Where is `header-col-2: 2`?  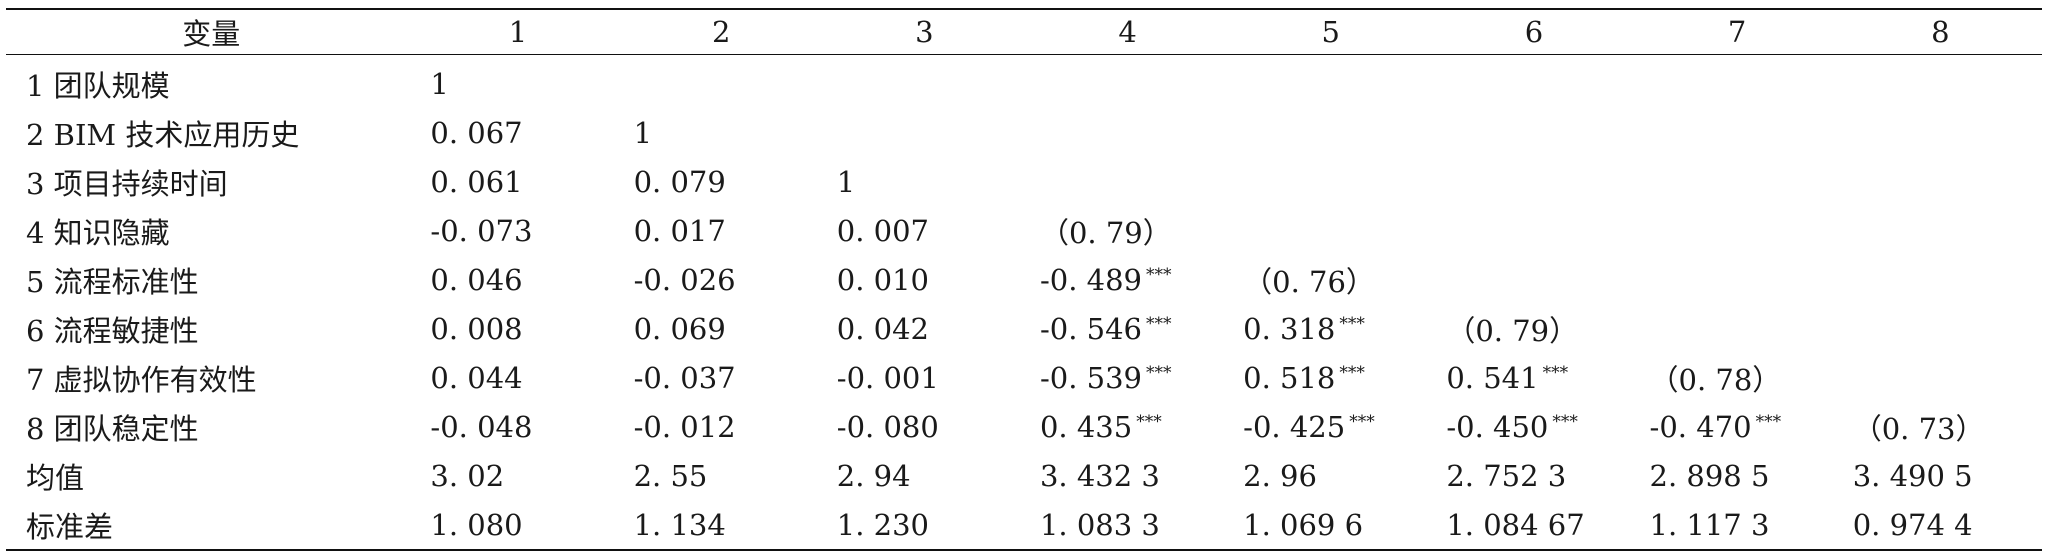 header-col-2: 2 is located at coordinates (721, 32).